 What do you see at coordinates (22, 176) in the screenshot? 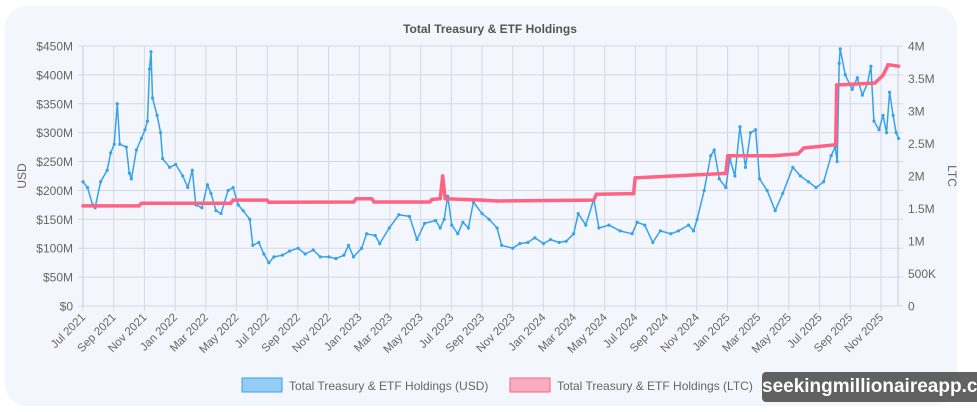
I see `y-axis-title: USD` at bounding box center [22, 176].